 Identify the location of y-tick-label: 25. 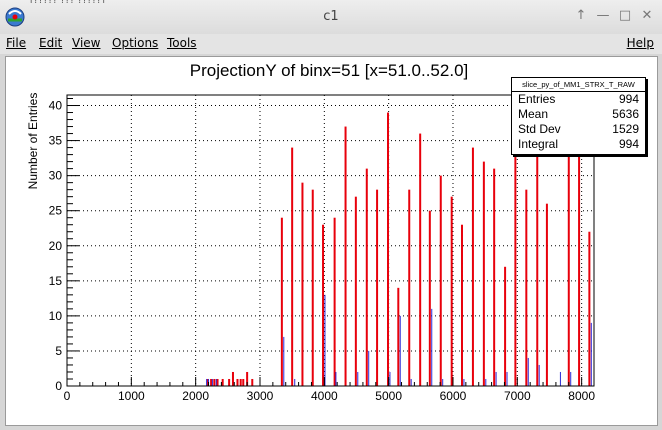
(56, 211).